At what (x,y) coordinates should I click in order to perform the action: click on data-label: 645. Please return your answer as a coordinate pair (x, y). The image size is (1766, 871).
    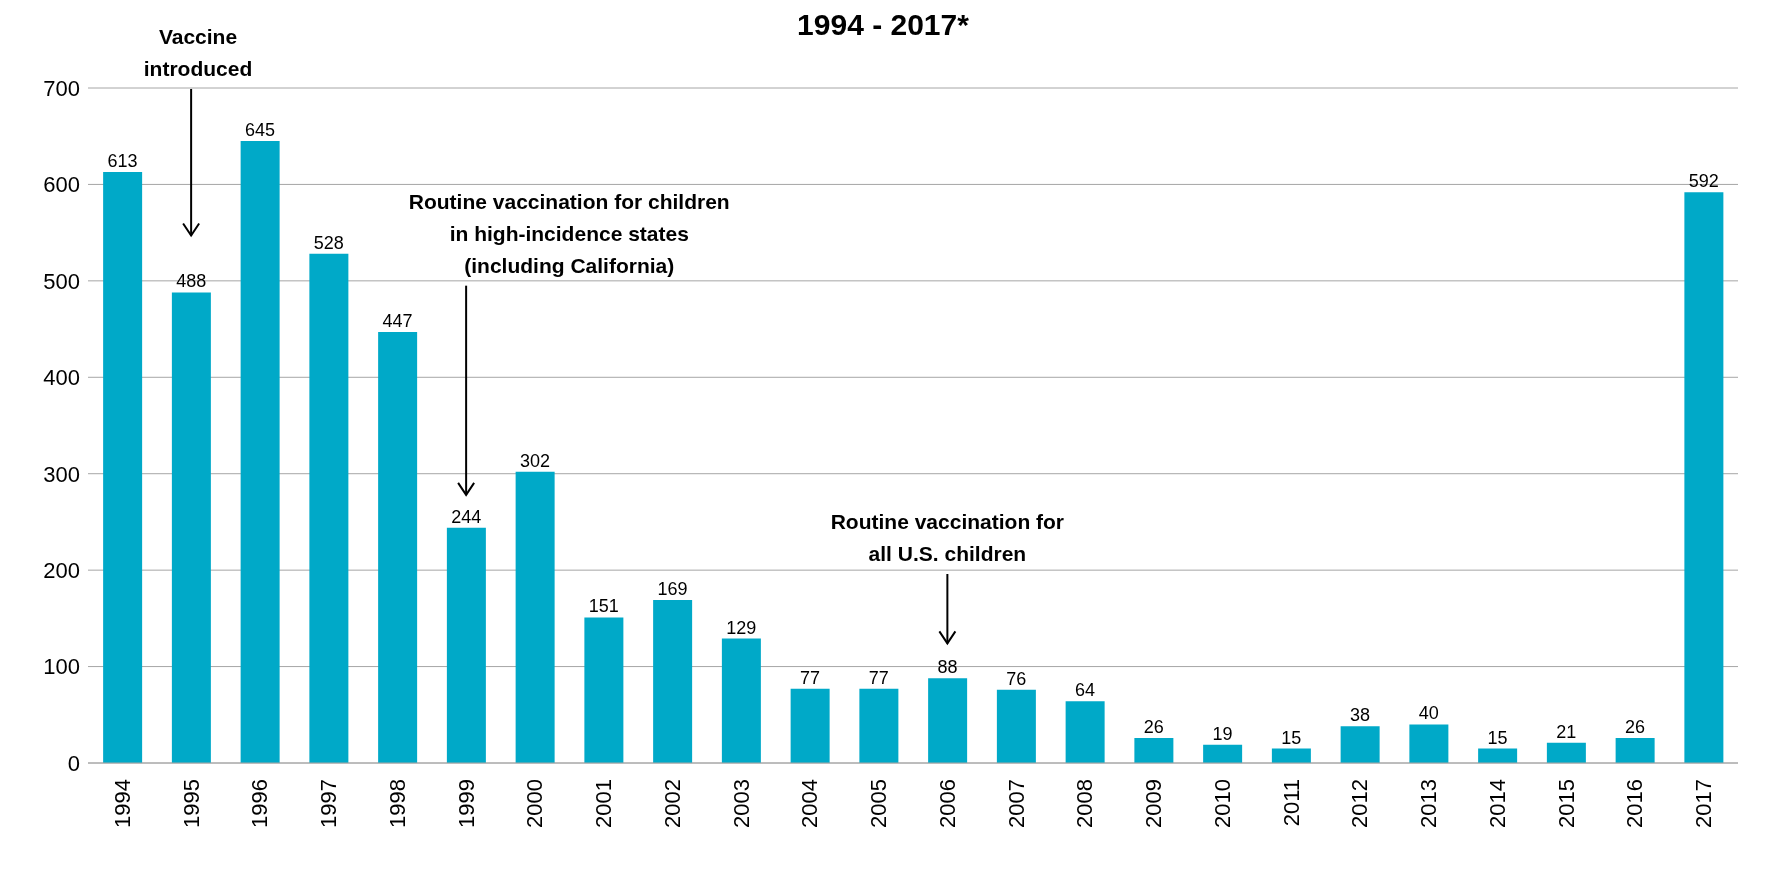
    Looking at the image, I should click on (260, 130).